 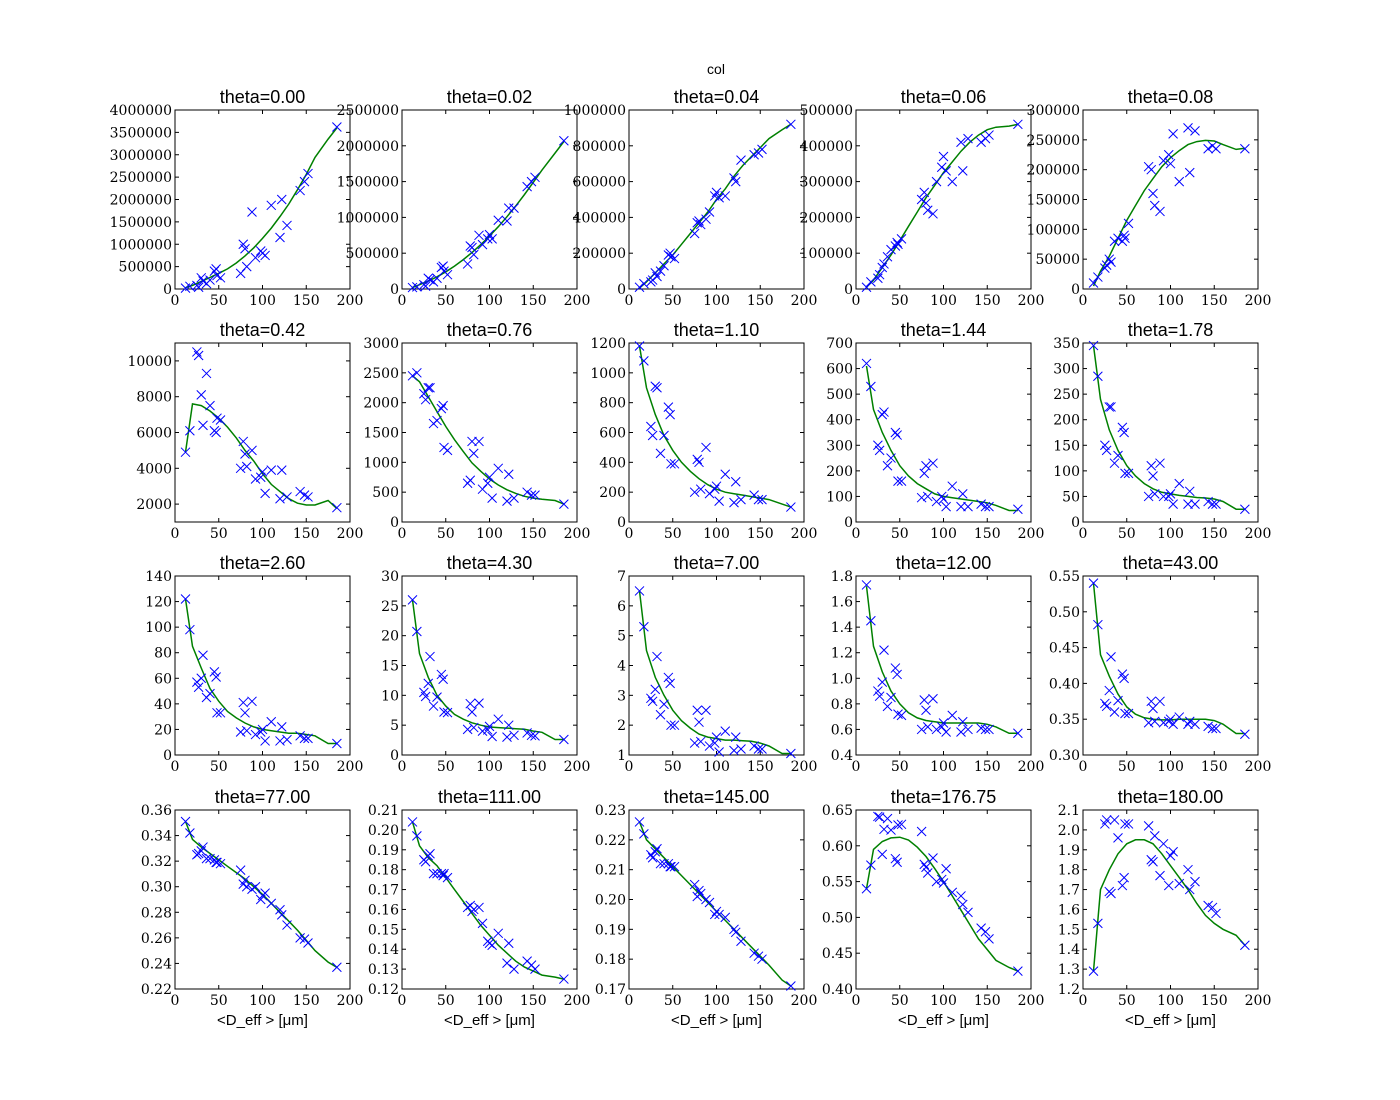 I want to click on y-tick-label: 20, so click(x=390, y=637).